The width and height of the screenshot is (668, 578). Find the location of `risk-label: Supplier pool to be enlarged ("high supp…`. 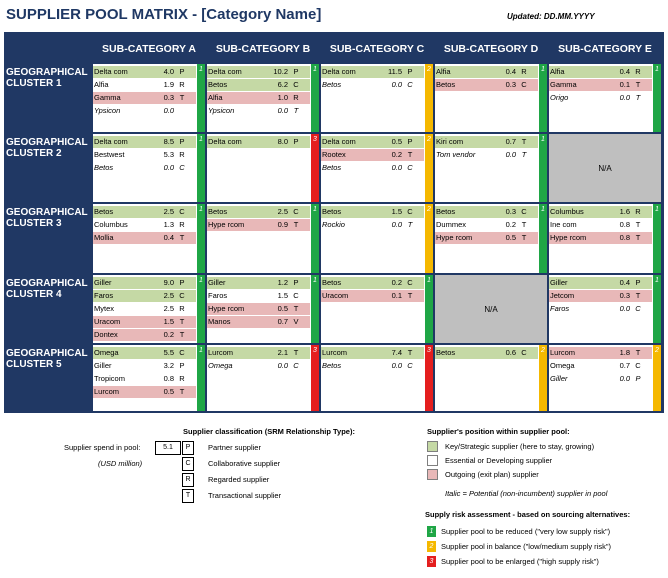

risk-label: Supplier pool to be enlarged ("high supp… is located at coordinates (520, 561).